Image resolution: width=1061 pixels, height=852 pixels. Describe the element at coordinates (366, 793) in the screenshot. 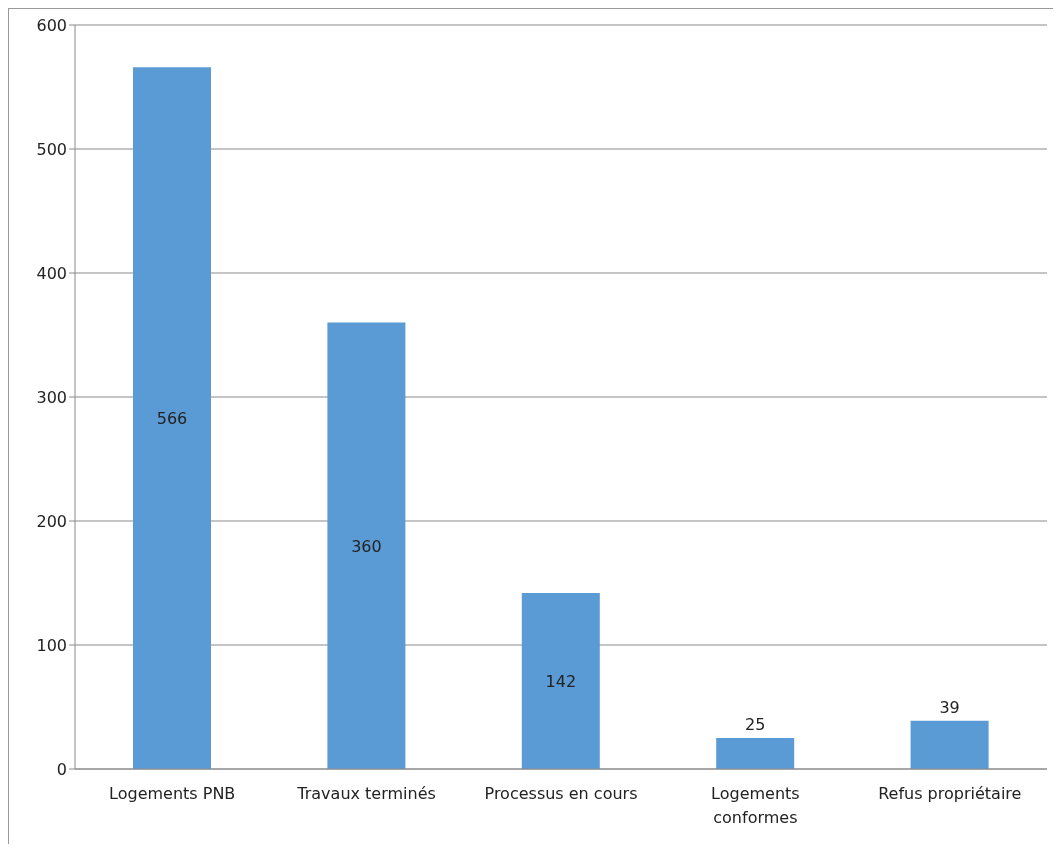

I see `x-tick-label: Travaux terminés` at that location.